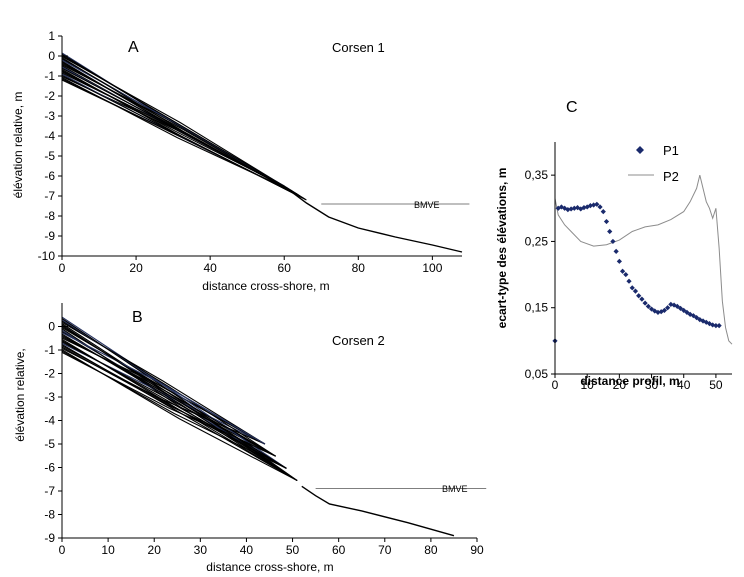 The image size is (744, 577). Describe the element at coordinates (455, 489) in the screenshot. I see `panel-b-bmve-label: BMVE` at that location.